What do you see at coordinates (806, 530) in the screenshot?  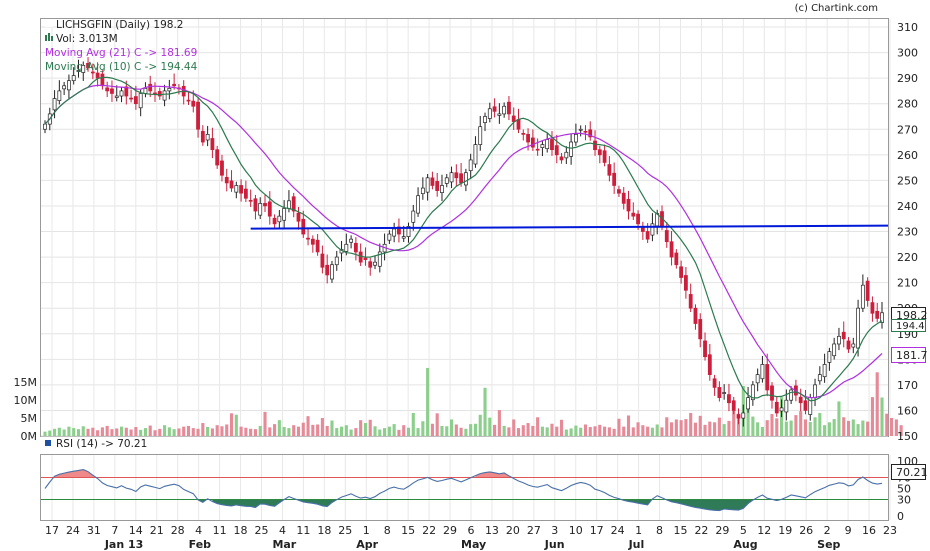 I see `x-tick-label: 26` at bounding box center [806, 530].